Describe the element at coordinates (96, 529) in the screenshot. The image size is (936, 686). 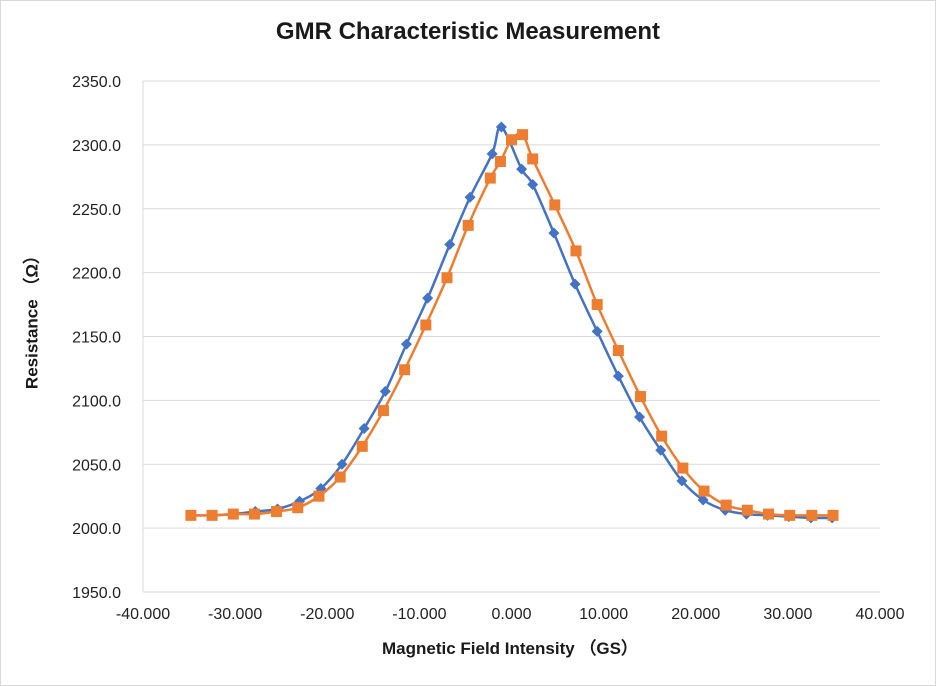
I see `y-tick-label: 2000.0` at that location.